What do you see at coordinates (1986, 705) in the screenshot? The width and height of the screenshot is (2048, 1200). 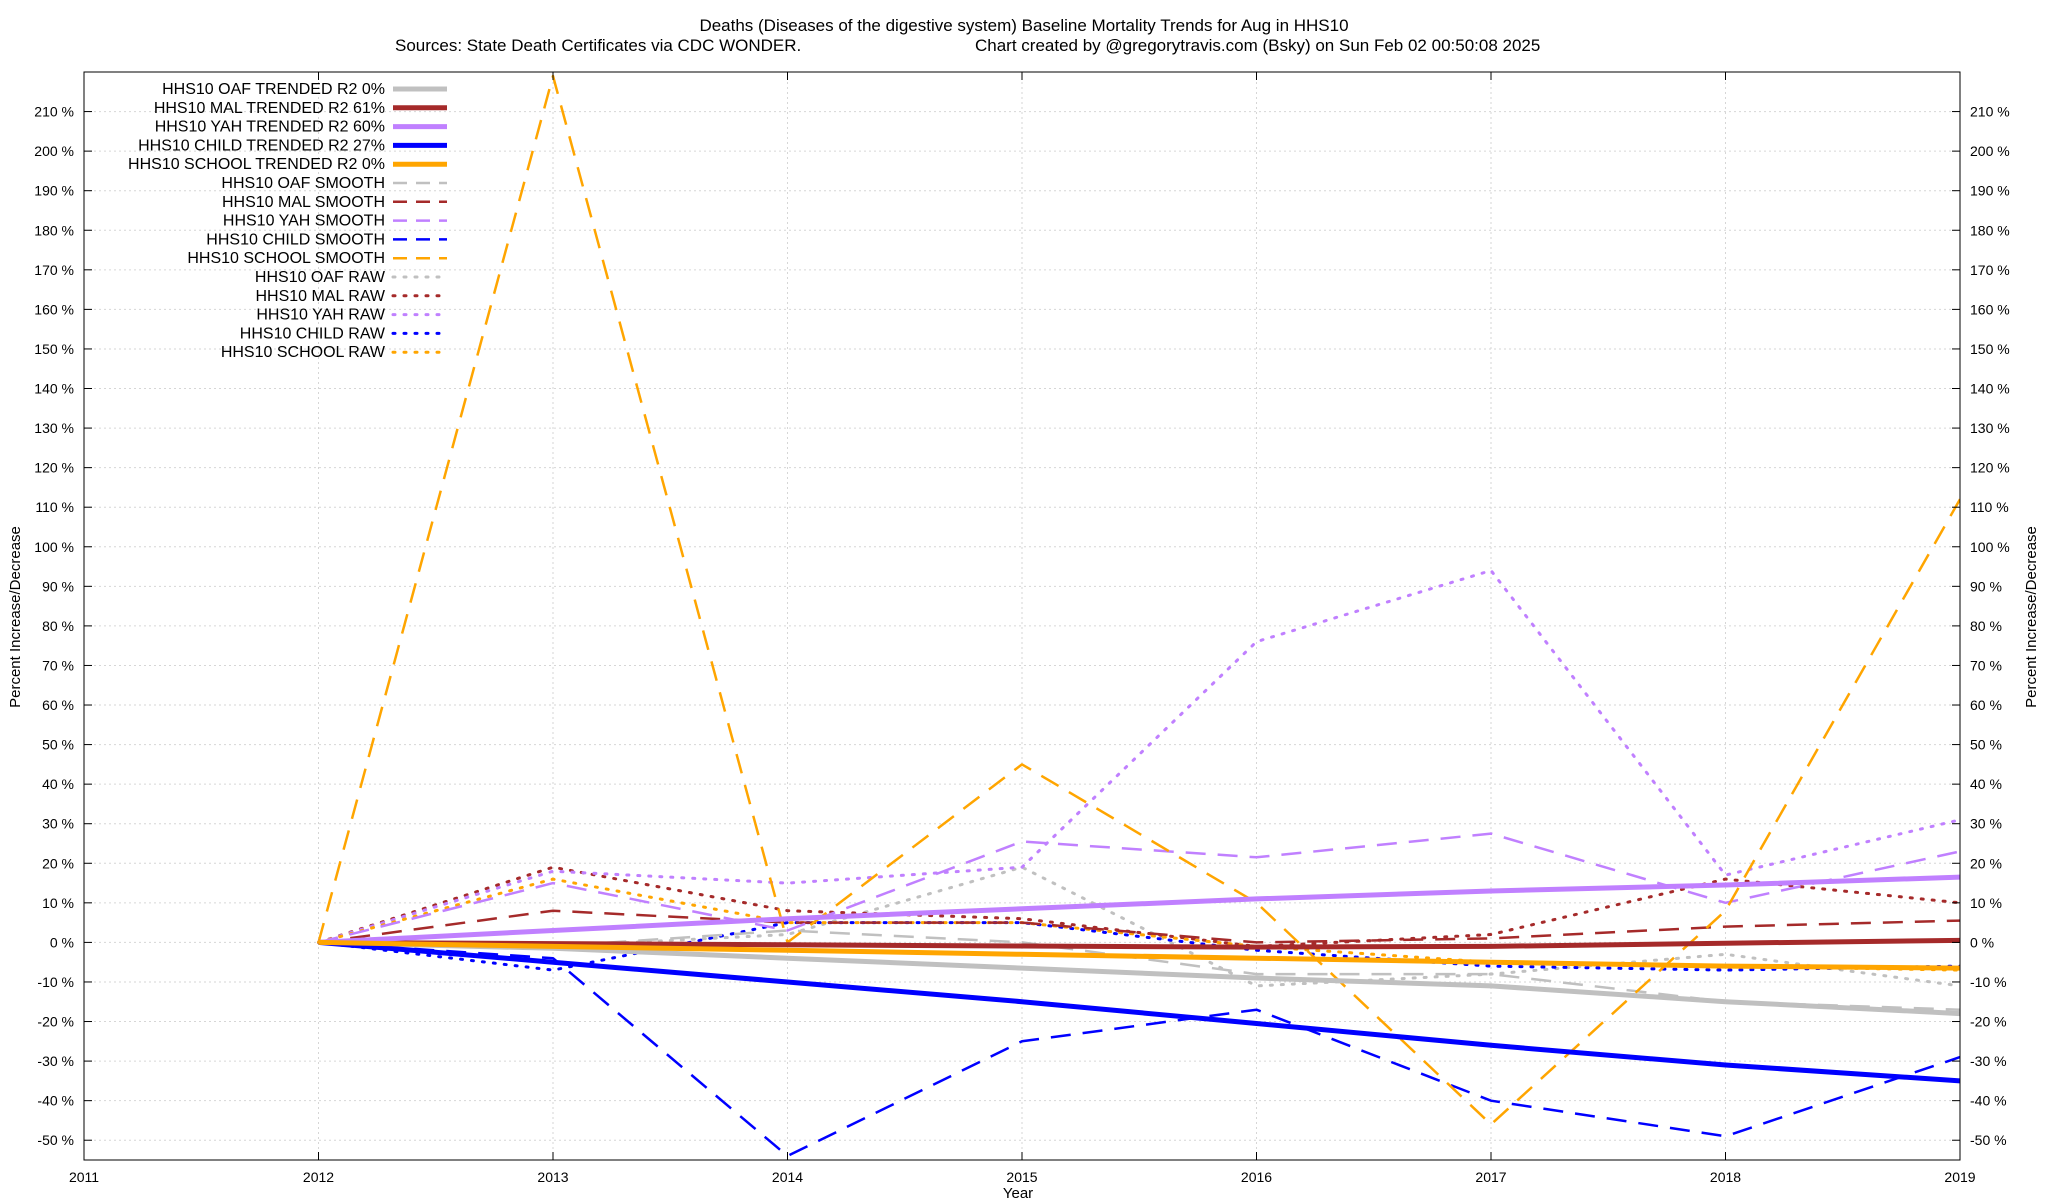 I see `y-tick-label-right: 60 %` at bounding box center [1986, 705].